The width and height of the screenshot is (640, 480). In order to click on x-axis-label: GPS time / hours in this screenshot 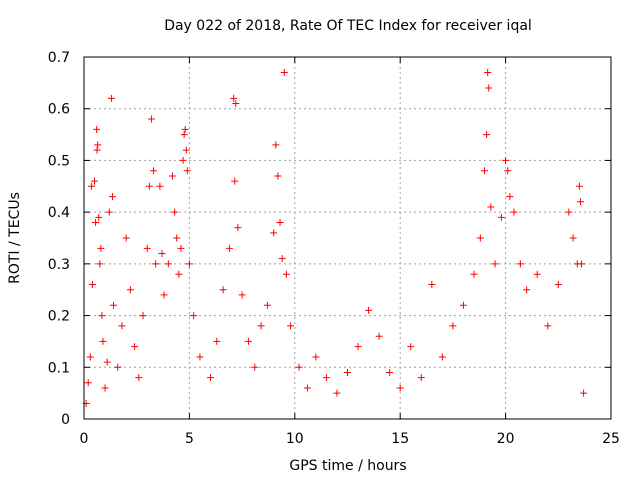, I will do `click(347, 466)`.